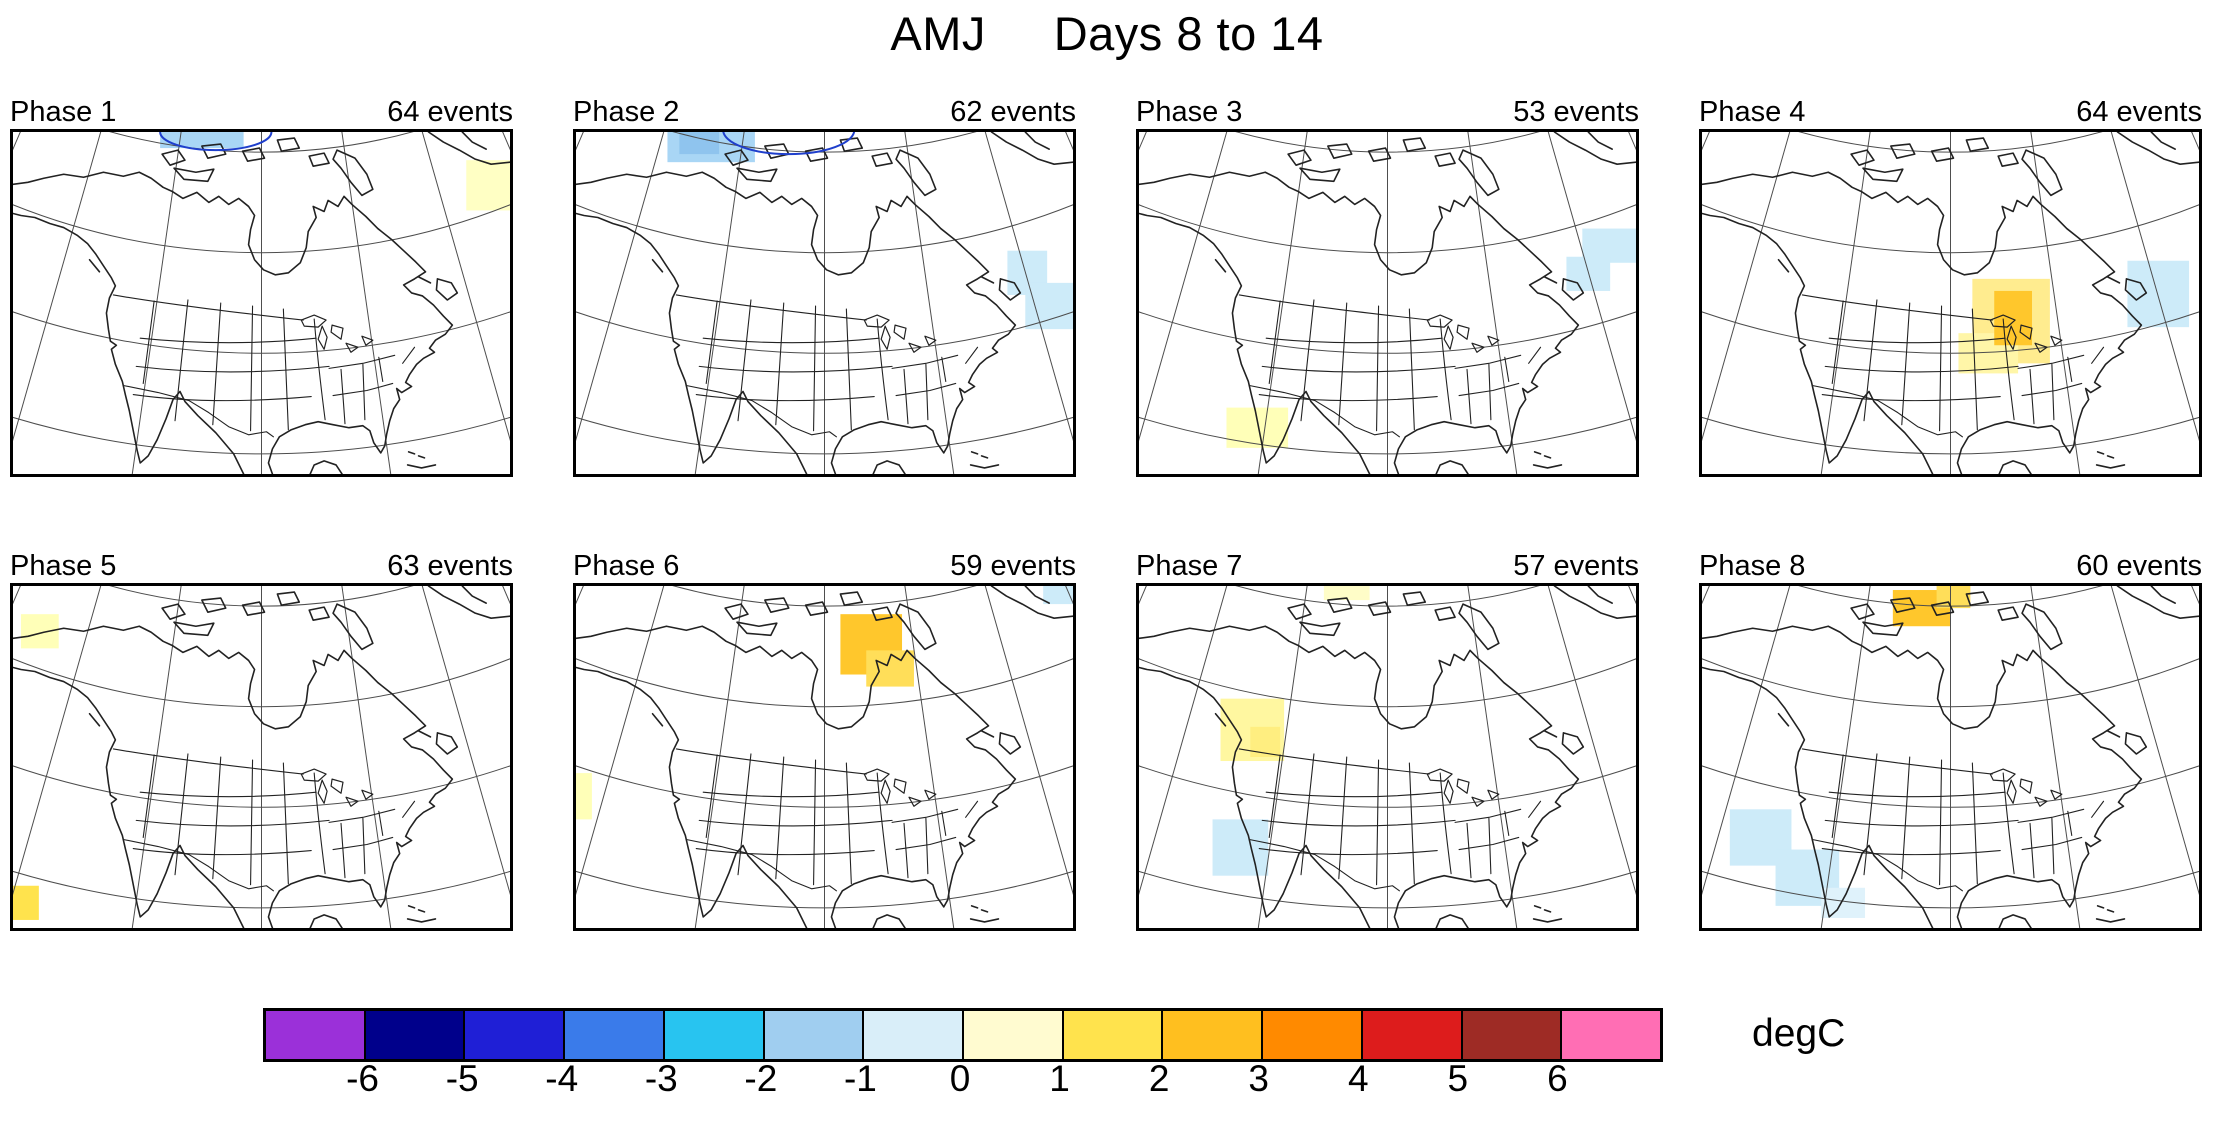  What do you see at coordinates (824, 566) in the screenshot?
I see `panel-header: Phase 6 59 events` at bounding box center [824, 566].